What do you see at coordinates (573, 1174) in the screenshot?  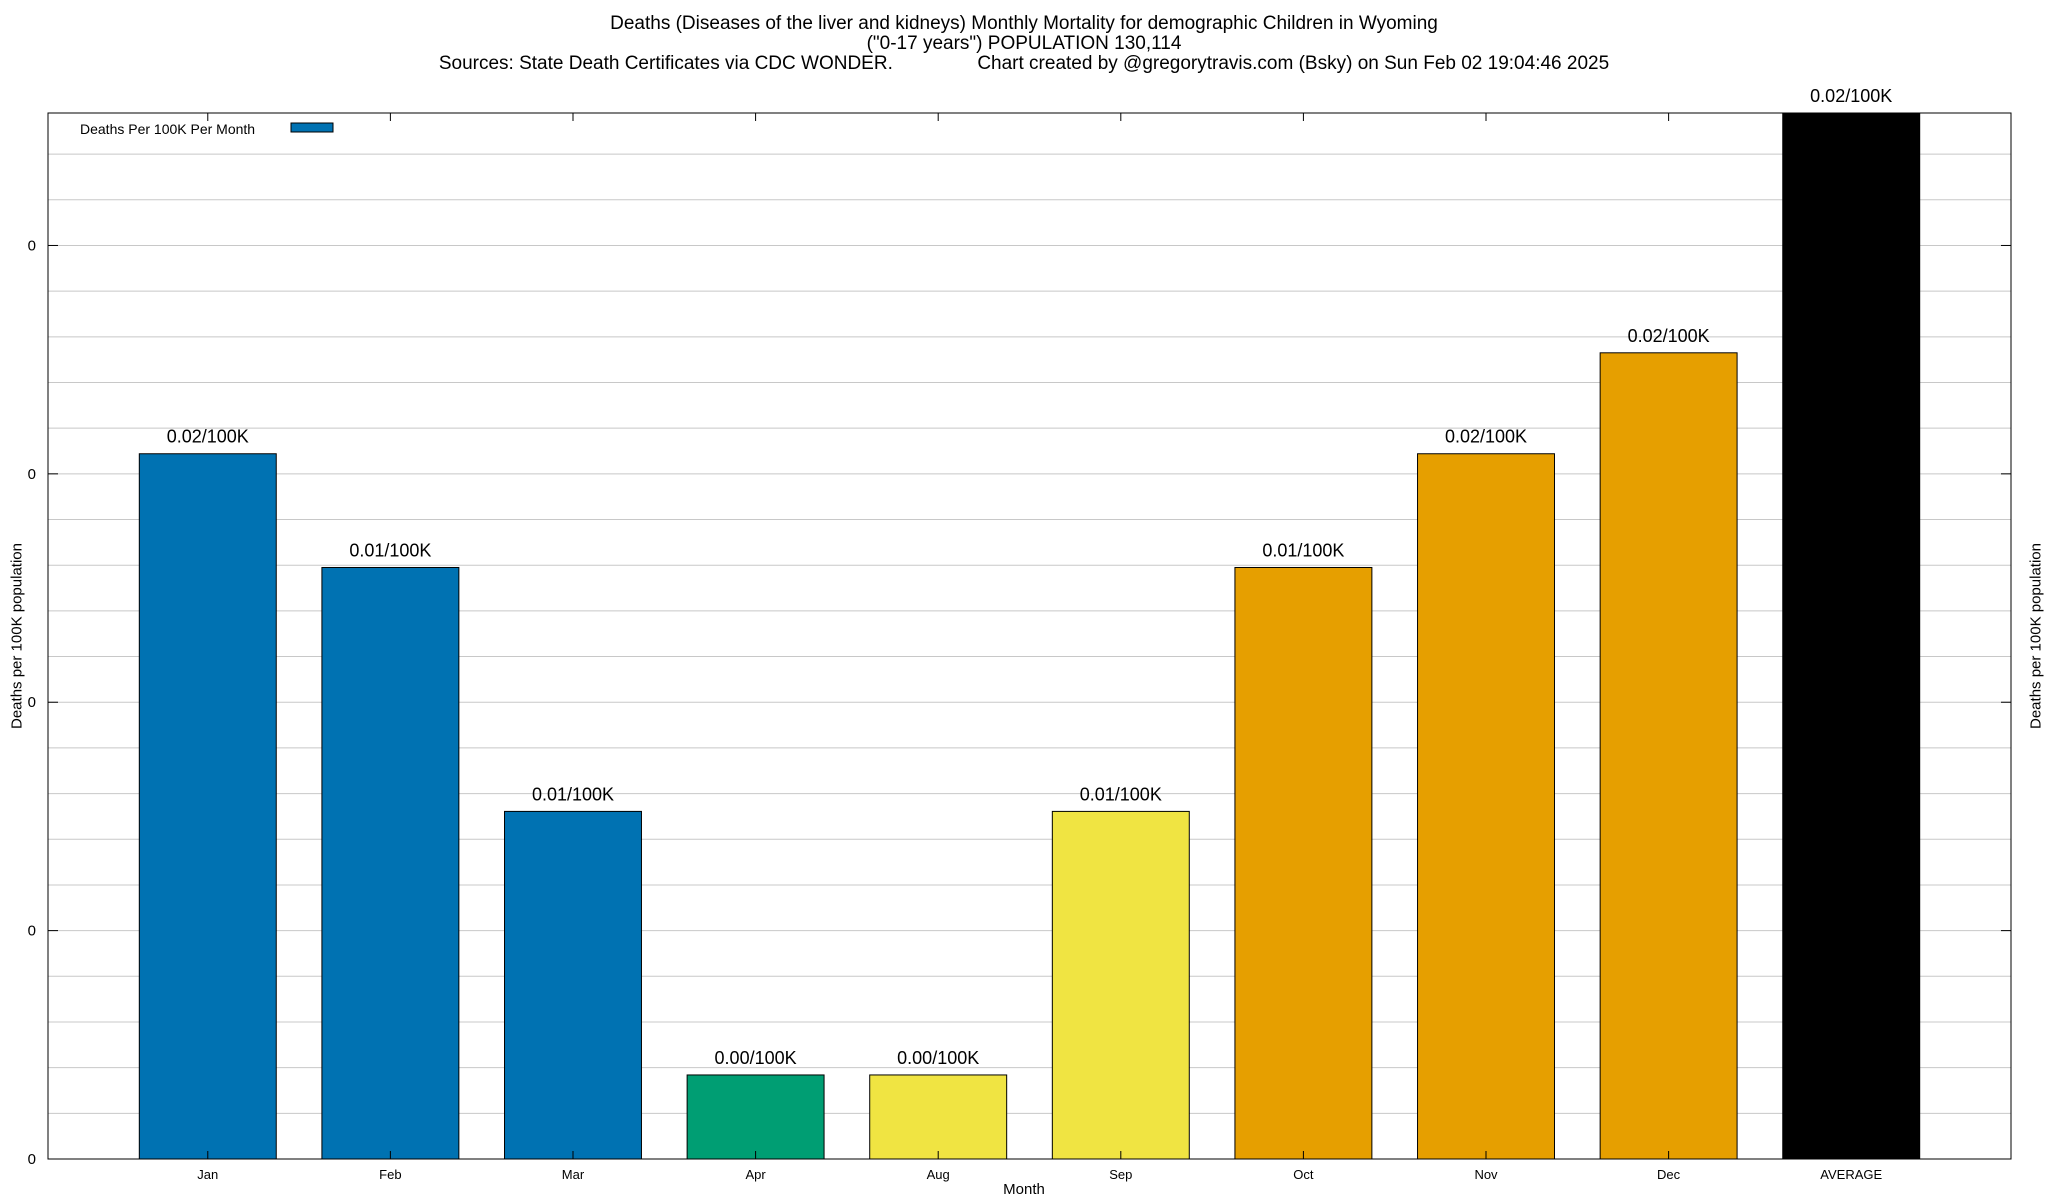 I see `x-tick-label: Mar` at bounding box center [573, 1174].